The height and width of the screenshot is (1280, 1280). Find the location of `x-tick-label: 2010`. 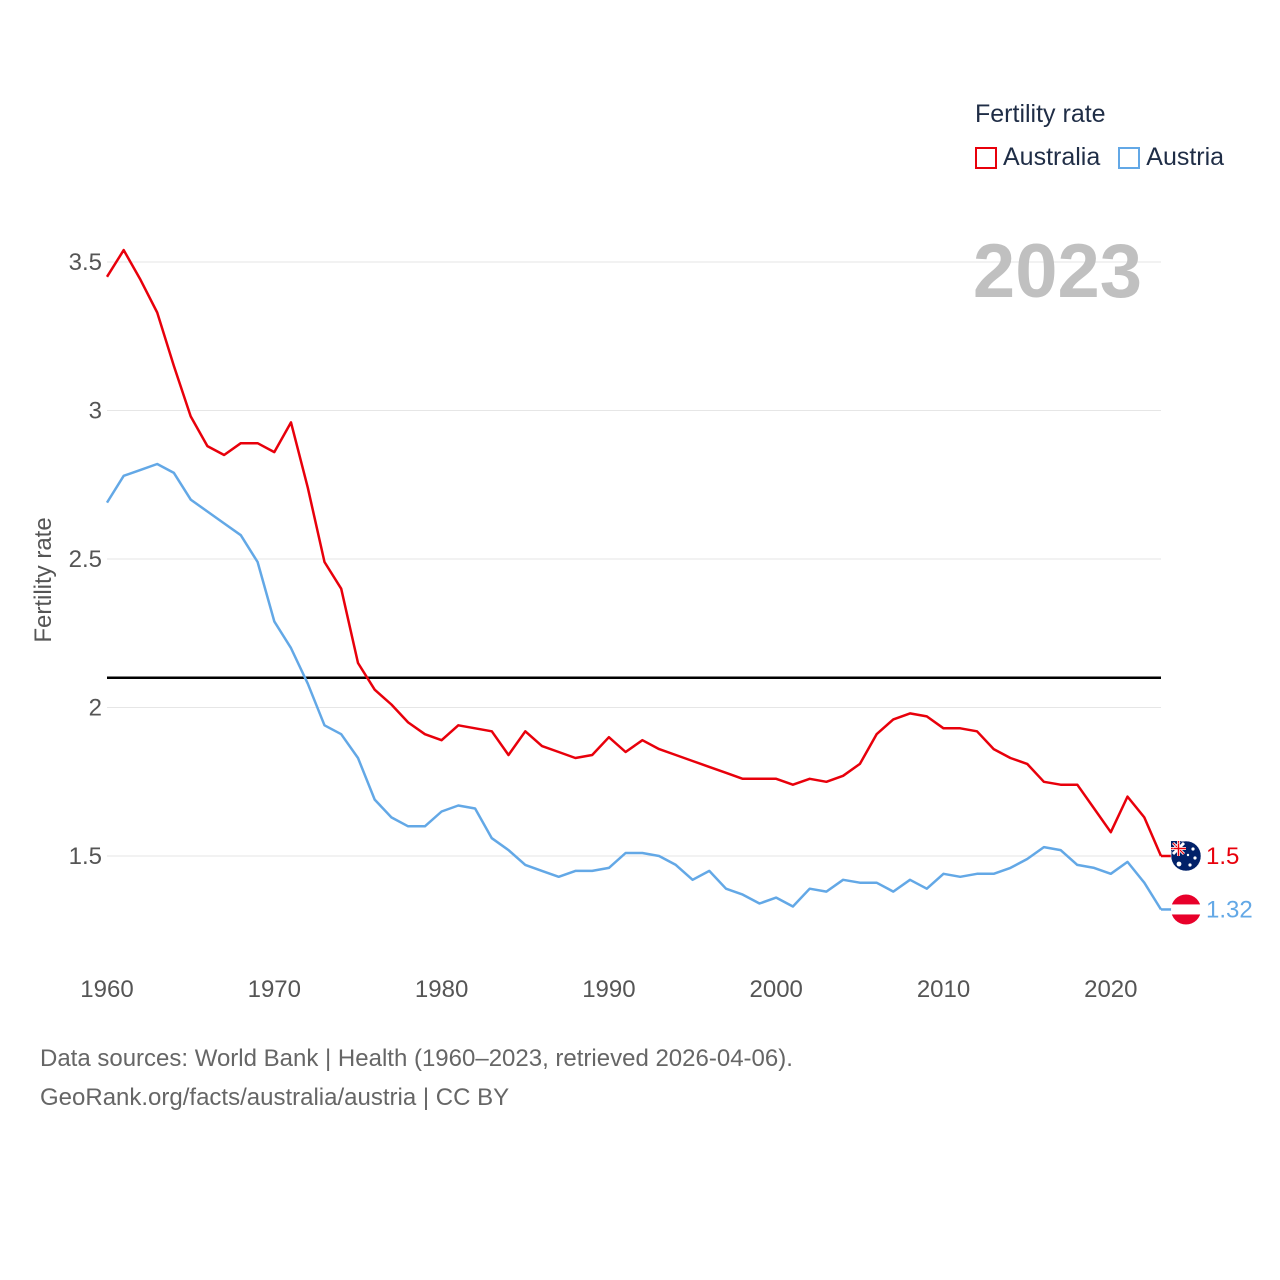

x-tick-label: 2010 is located at coordinates (943, 989).